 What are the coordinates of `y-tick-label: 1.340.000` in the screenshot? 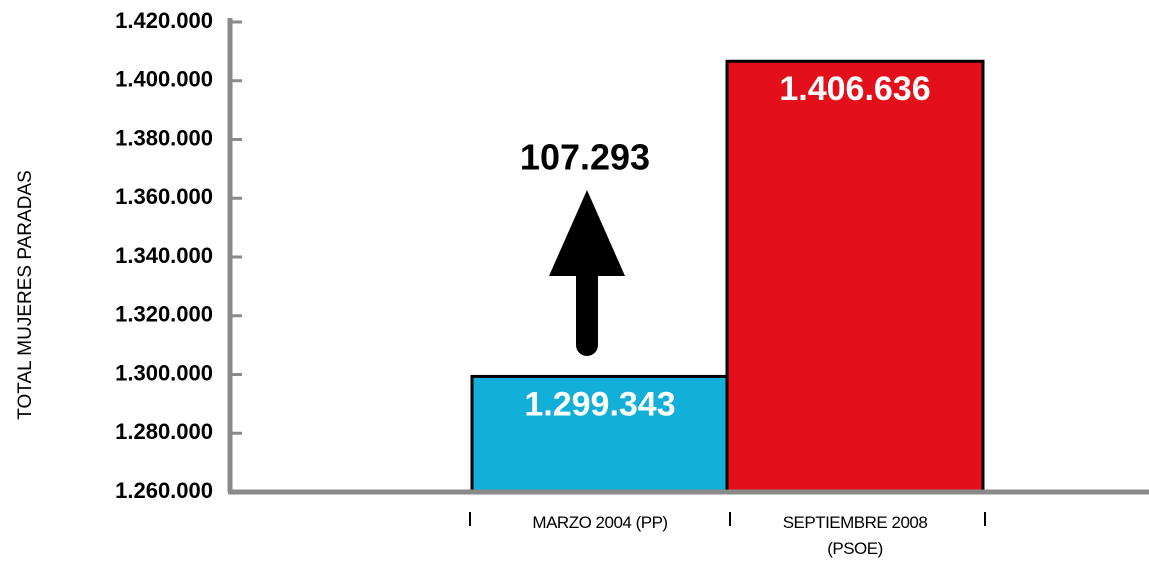 It's located at (164, 255).